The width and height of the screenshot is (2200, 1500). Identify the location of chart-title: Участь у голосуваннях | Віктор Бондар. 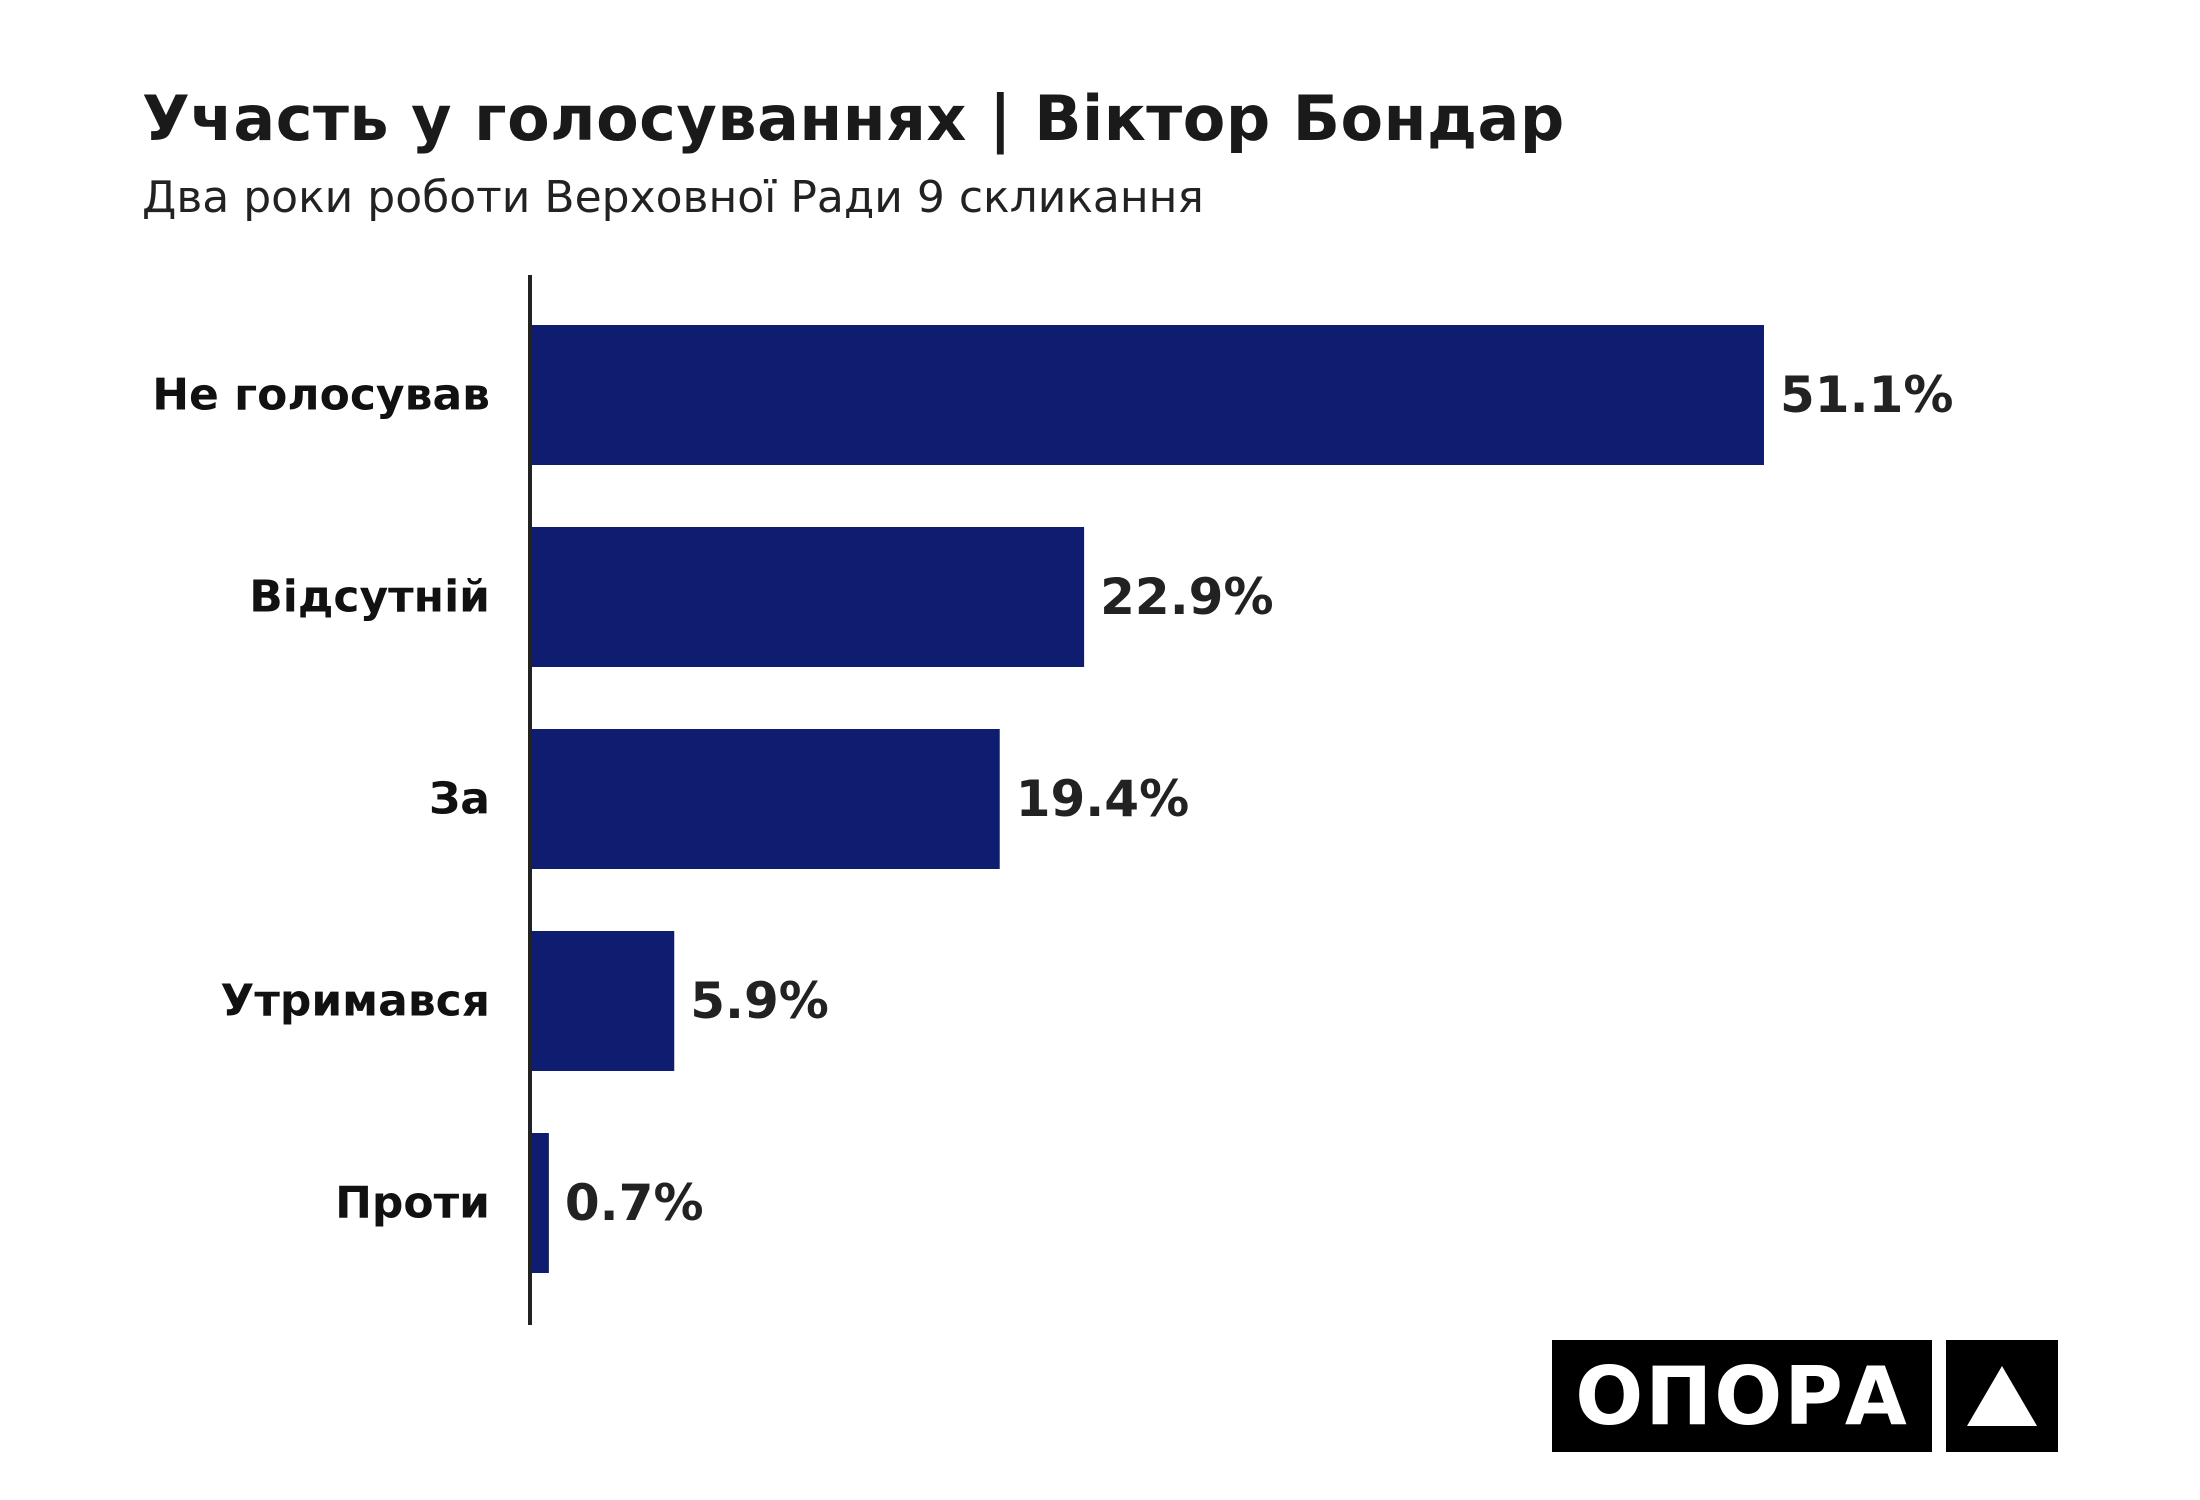
(853, 118).